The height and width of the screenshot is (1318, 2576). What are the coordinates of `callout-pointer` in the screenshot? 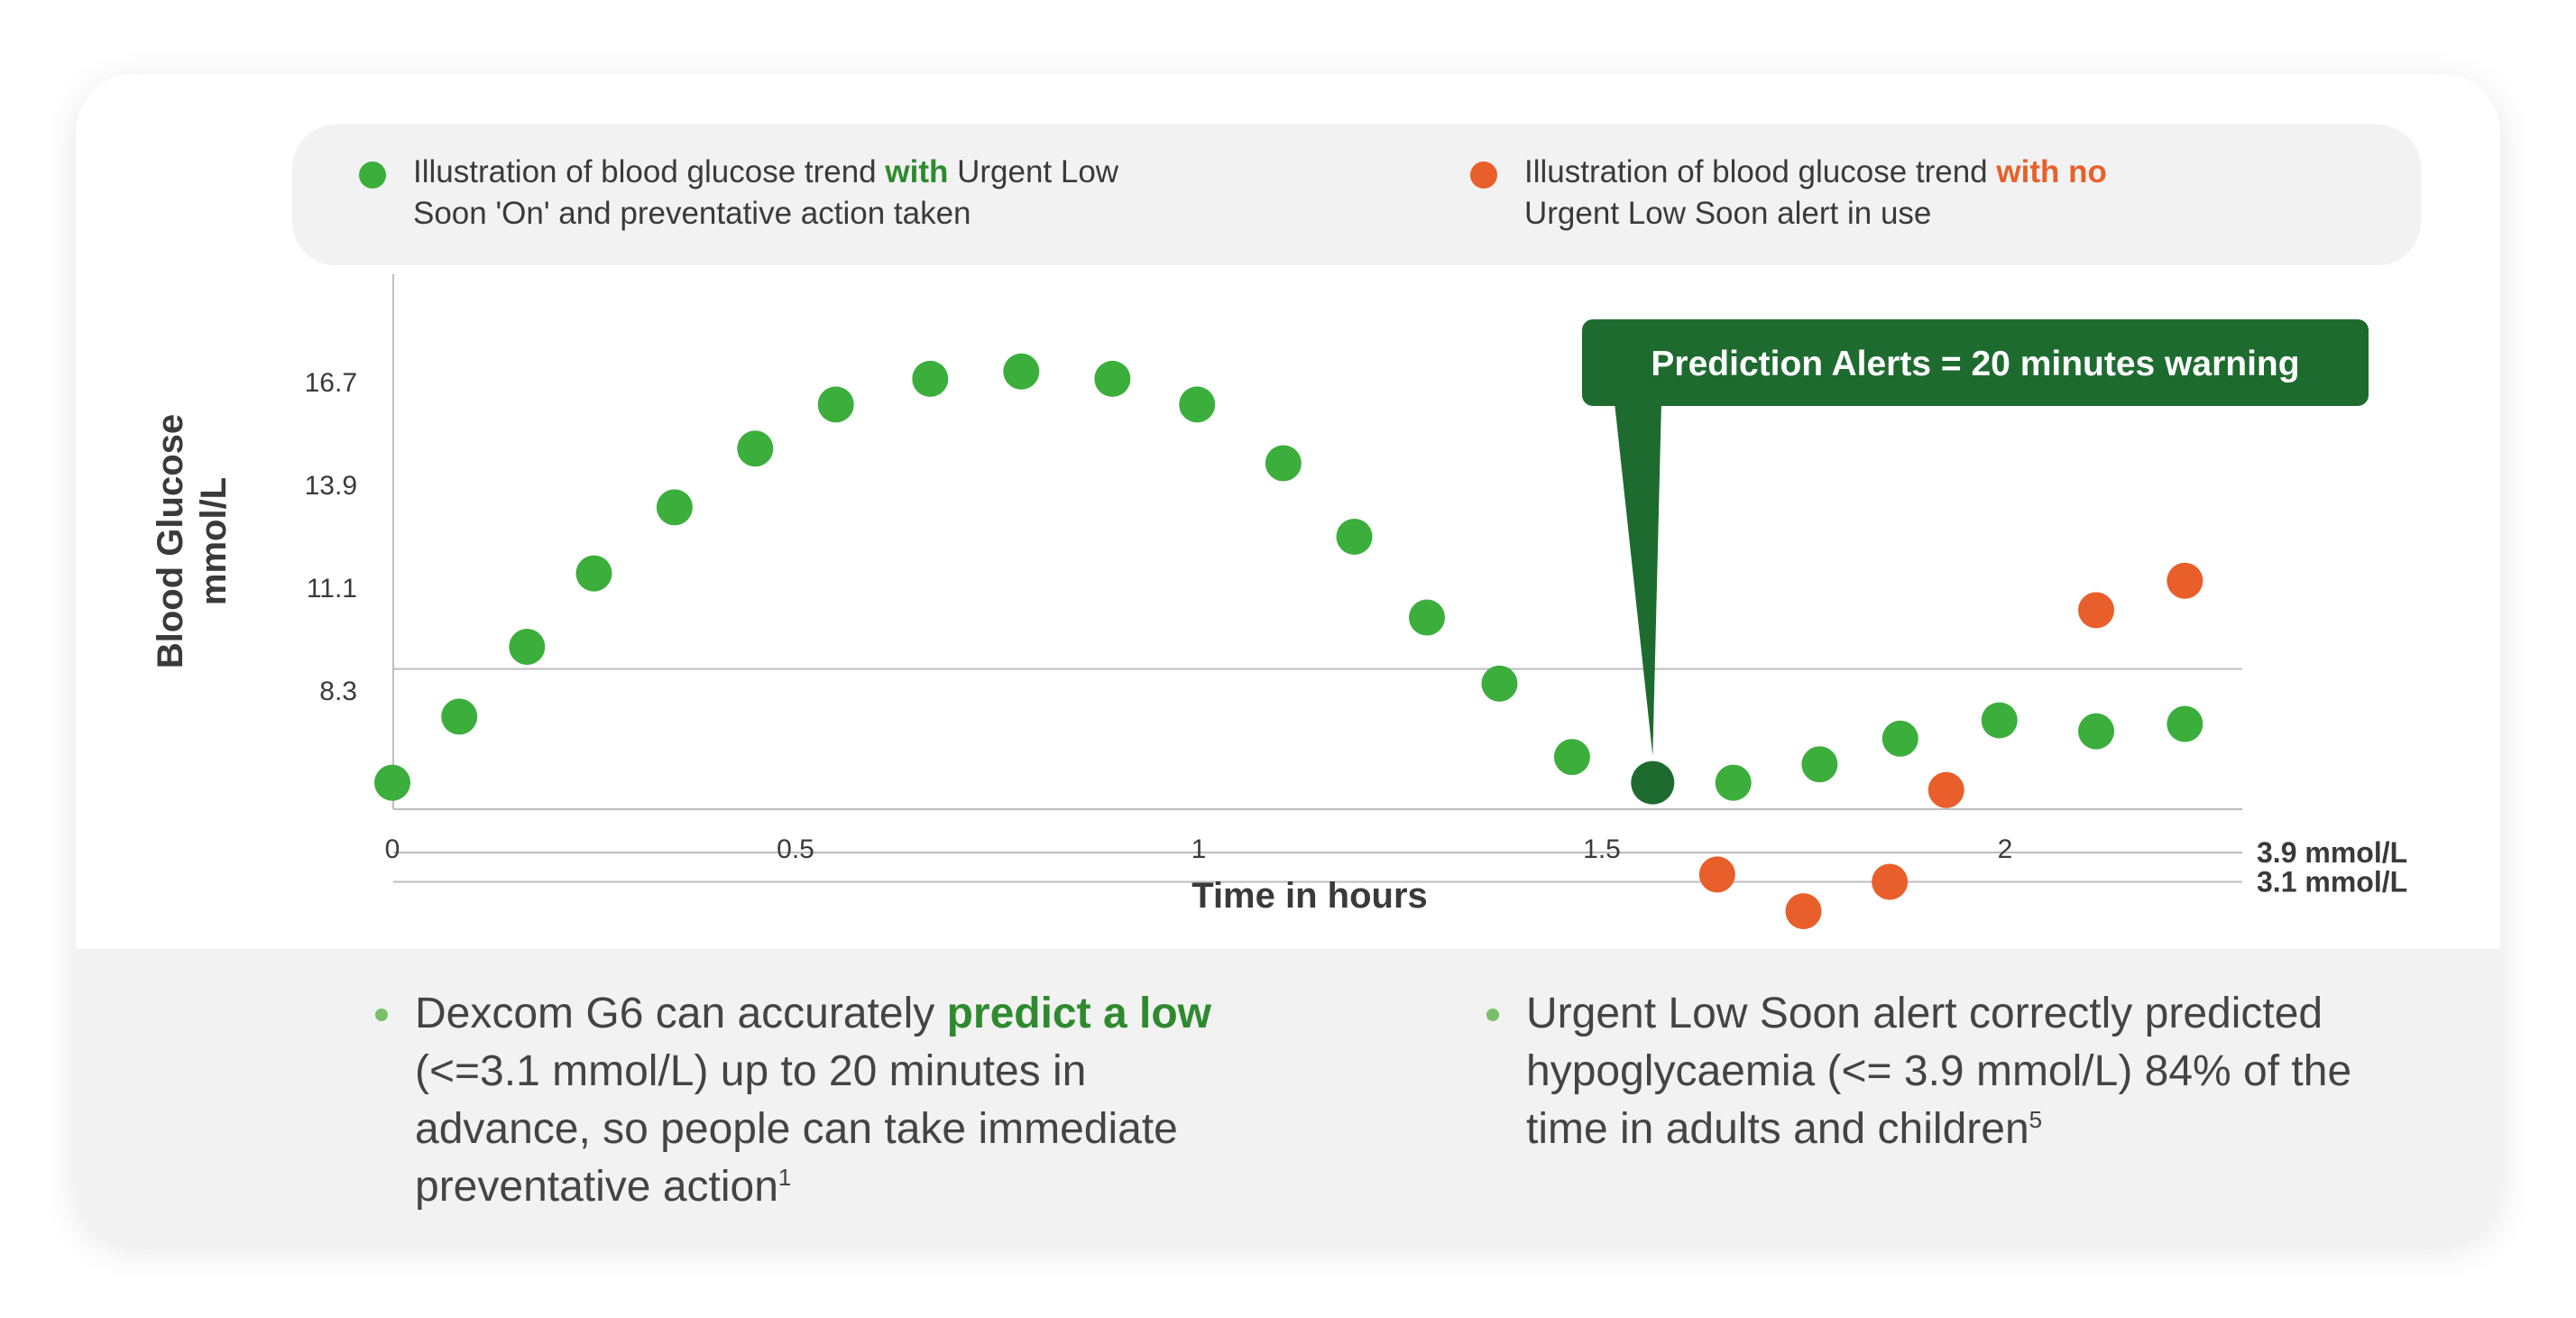 It's located at (1638, 579).